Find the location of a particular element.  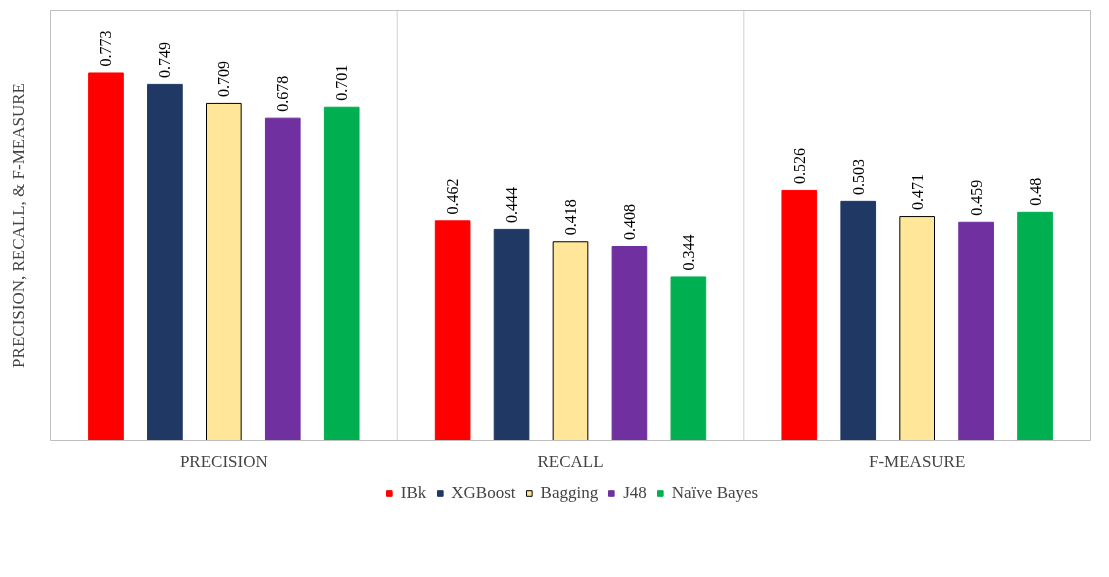

data-label: 0.462 is located at coordinates (453, 196).